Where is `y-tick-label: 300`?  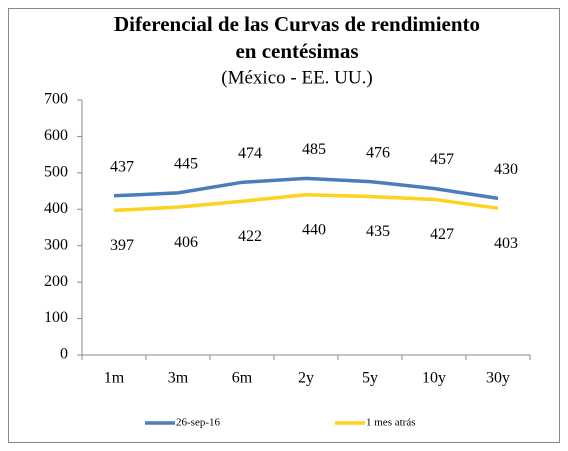
y-tick-label: 300 is located at coordinates (56, 244).